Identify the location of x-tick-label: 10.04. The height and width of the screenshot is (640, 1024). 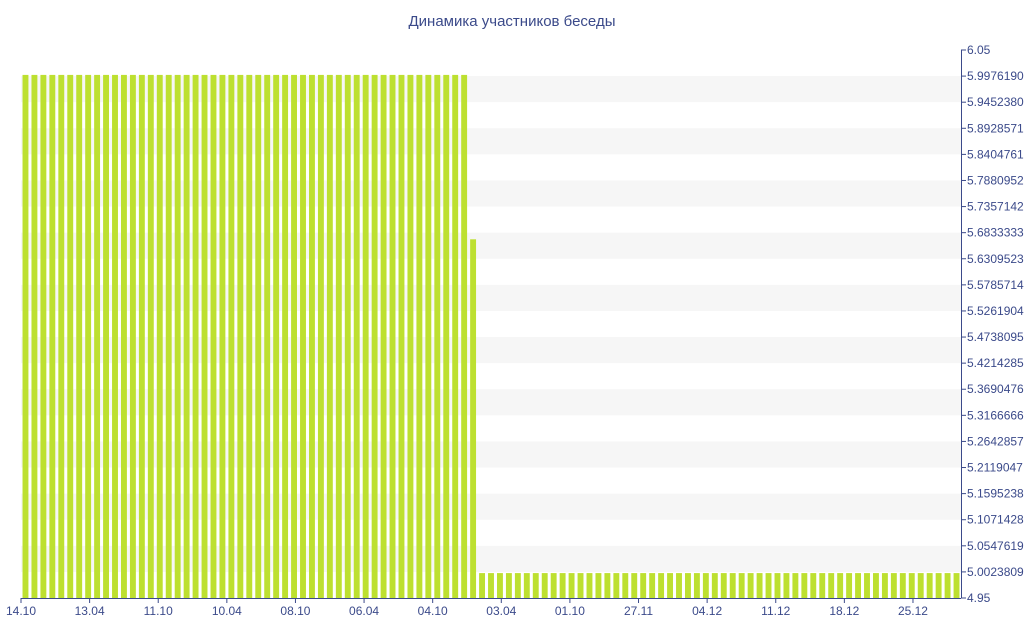
(227, 611).